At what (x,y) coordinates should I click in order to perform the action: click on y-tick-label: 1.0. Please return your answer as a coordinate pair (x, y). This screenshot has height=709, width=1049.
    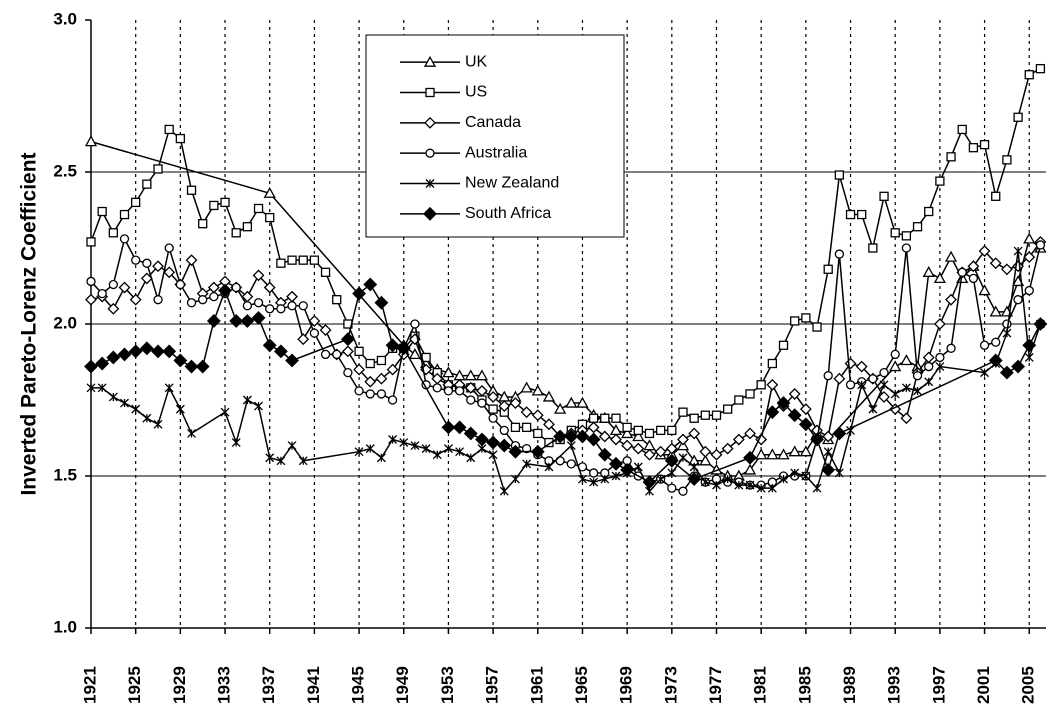
    Looking at the image, I should click on (65, 626).